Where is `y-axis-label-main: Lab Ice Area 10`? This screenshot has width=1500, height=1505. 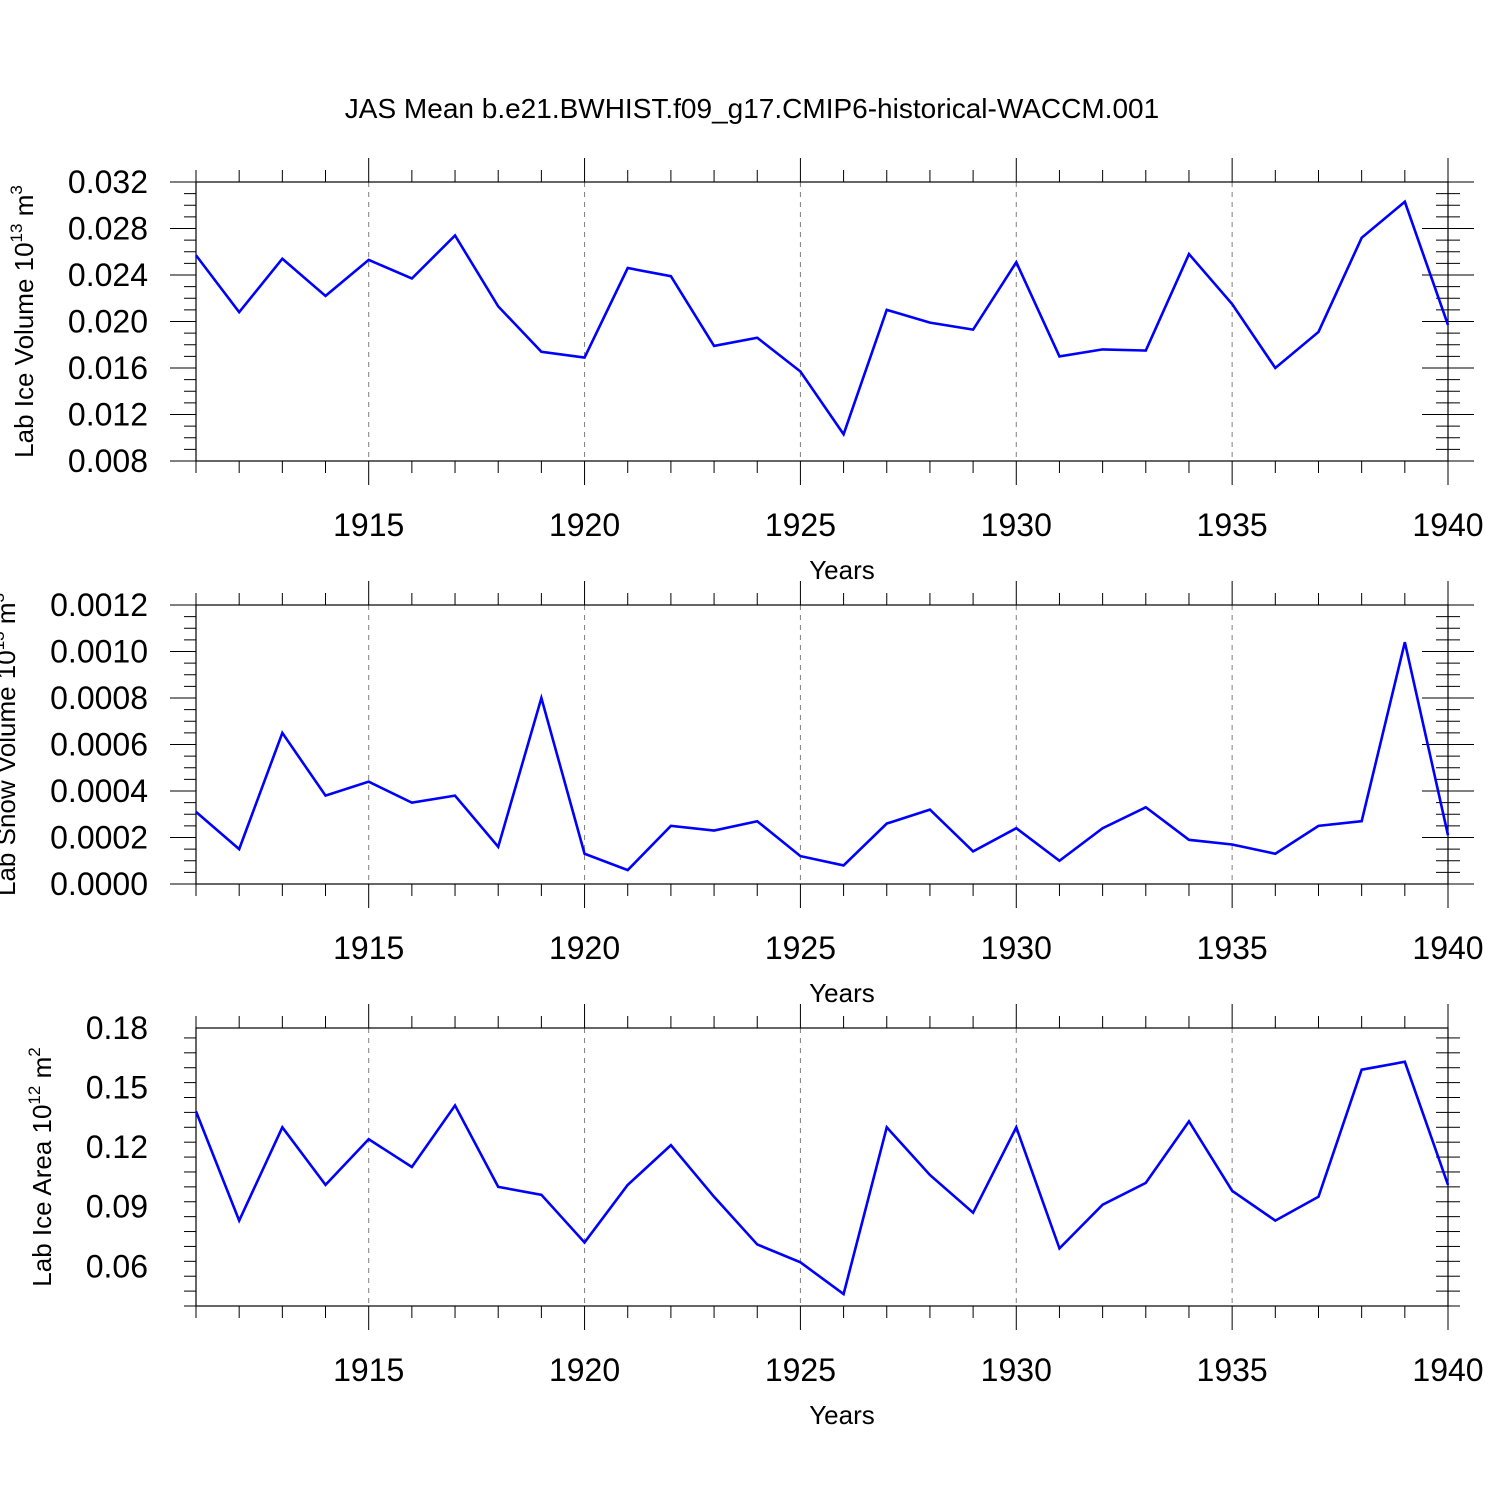
y-axis-label-main: Lab Ice Area 10 is located at coordinates (42, 1196).